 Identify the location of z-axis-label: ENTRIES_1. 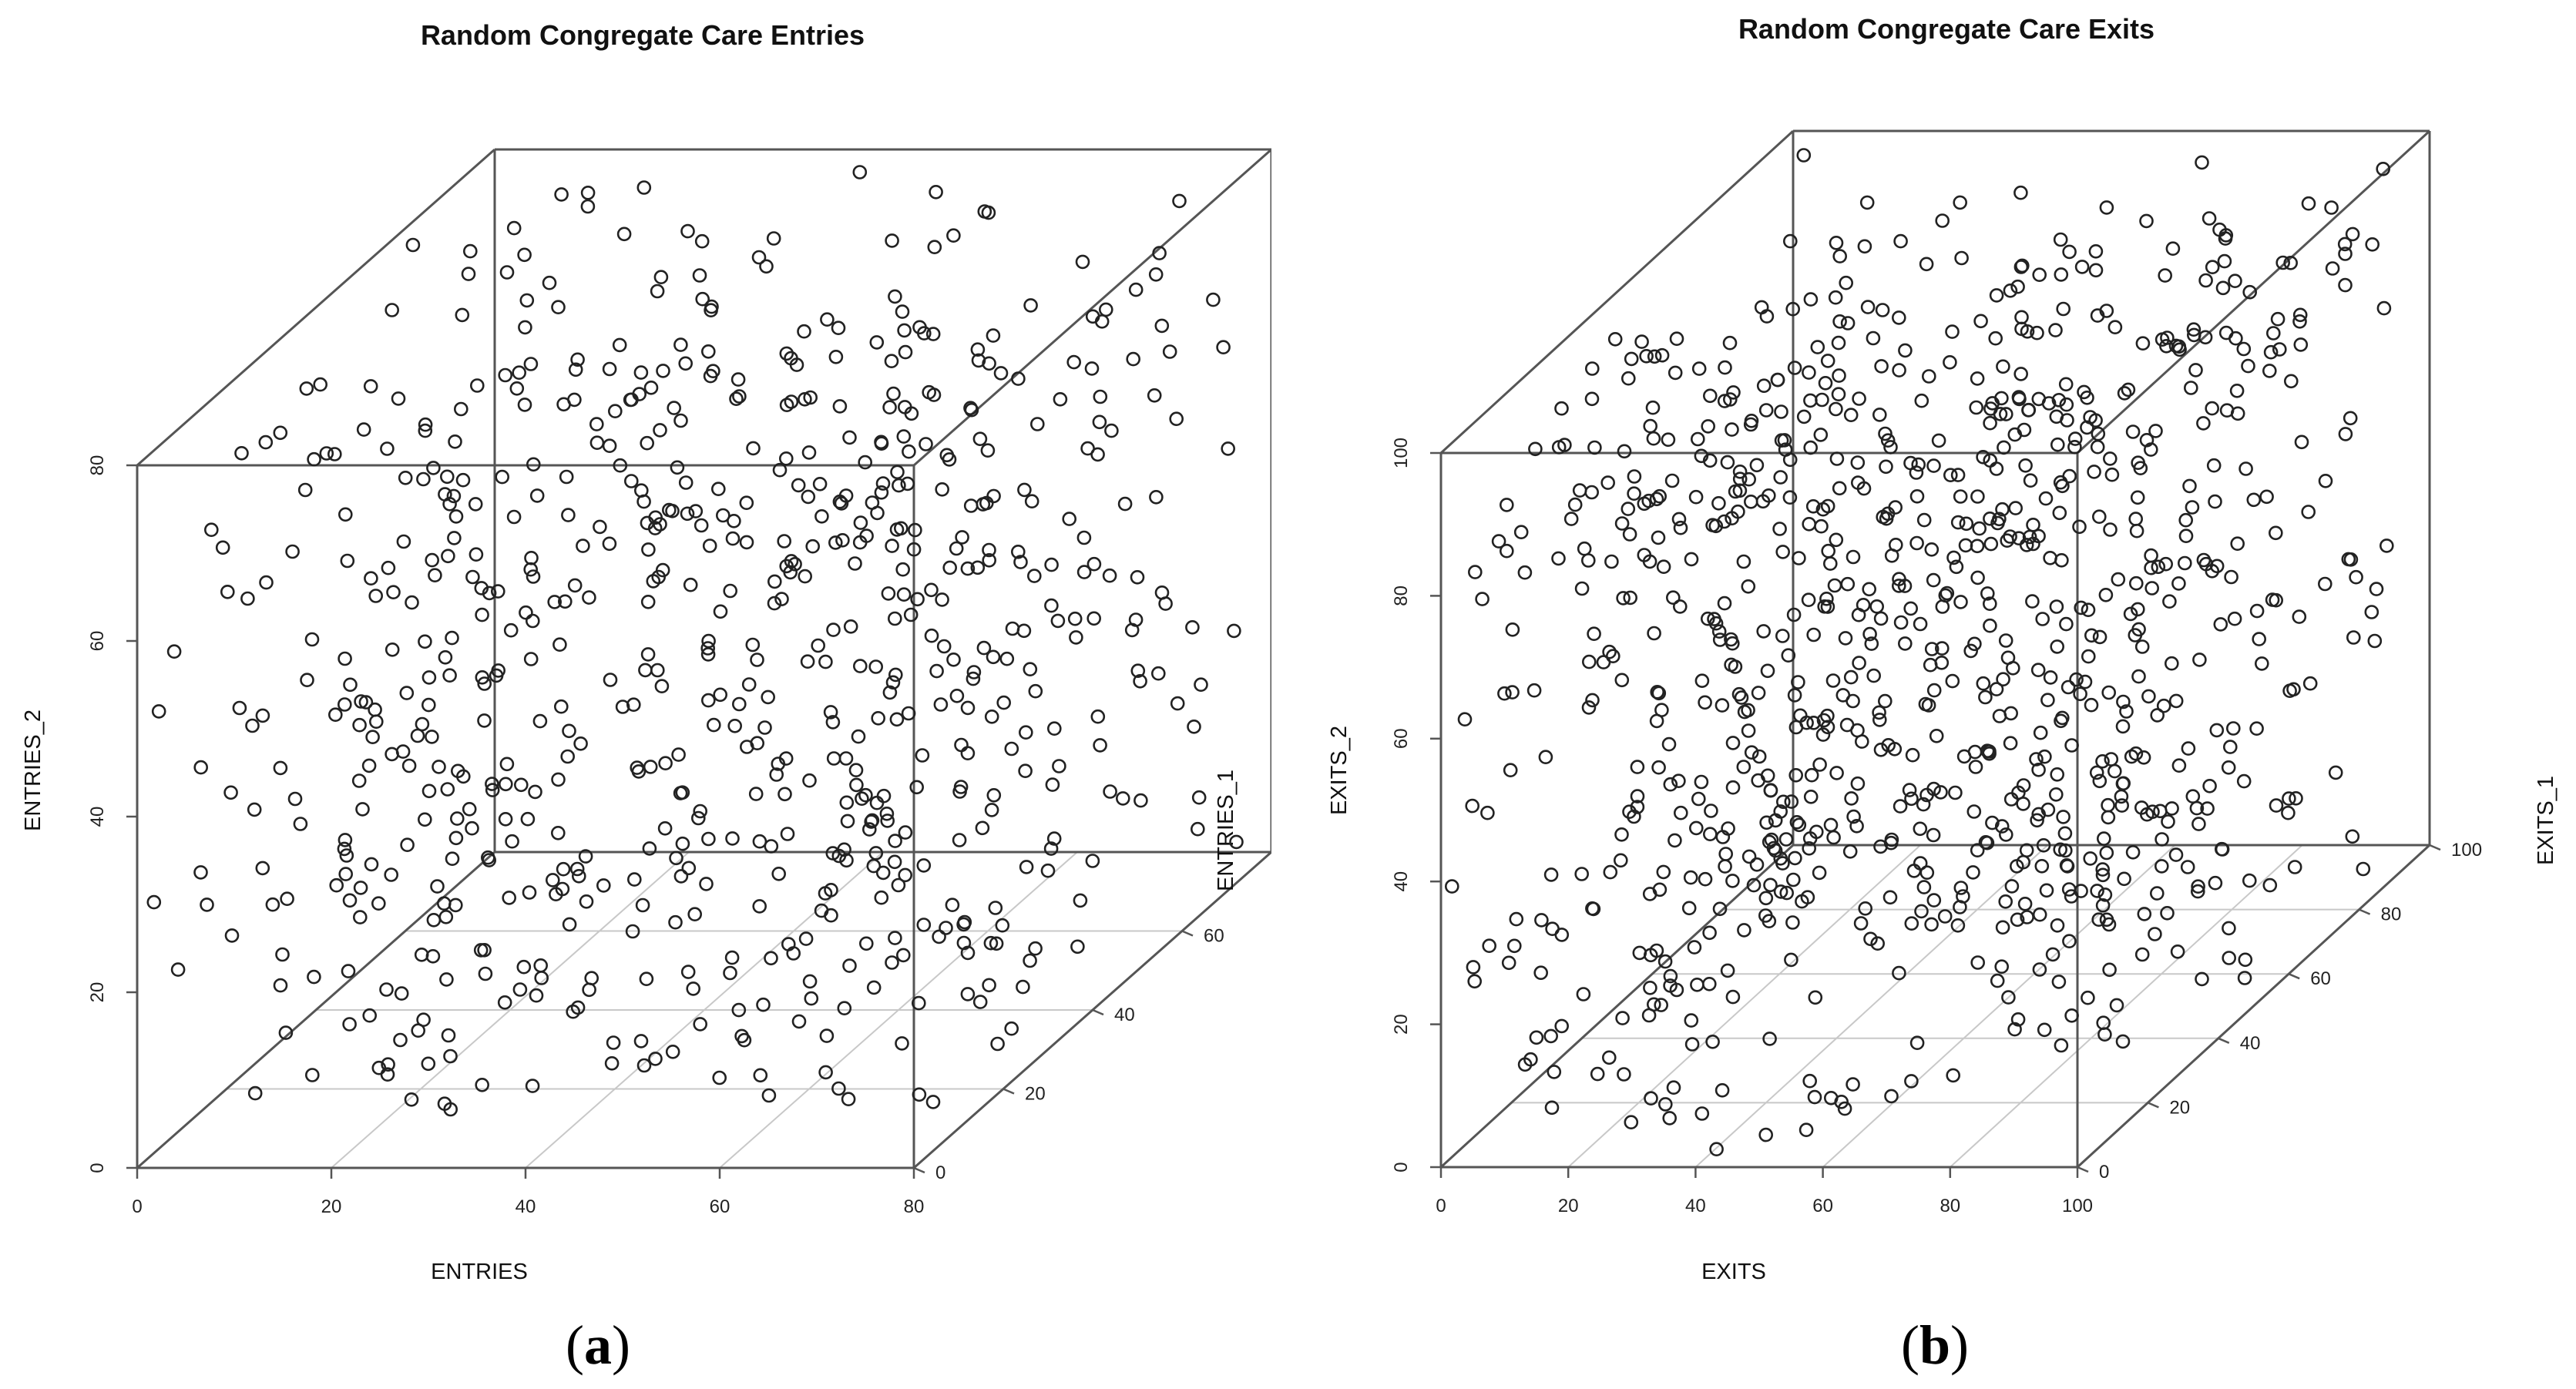
(1226, 830).